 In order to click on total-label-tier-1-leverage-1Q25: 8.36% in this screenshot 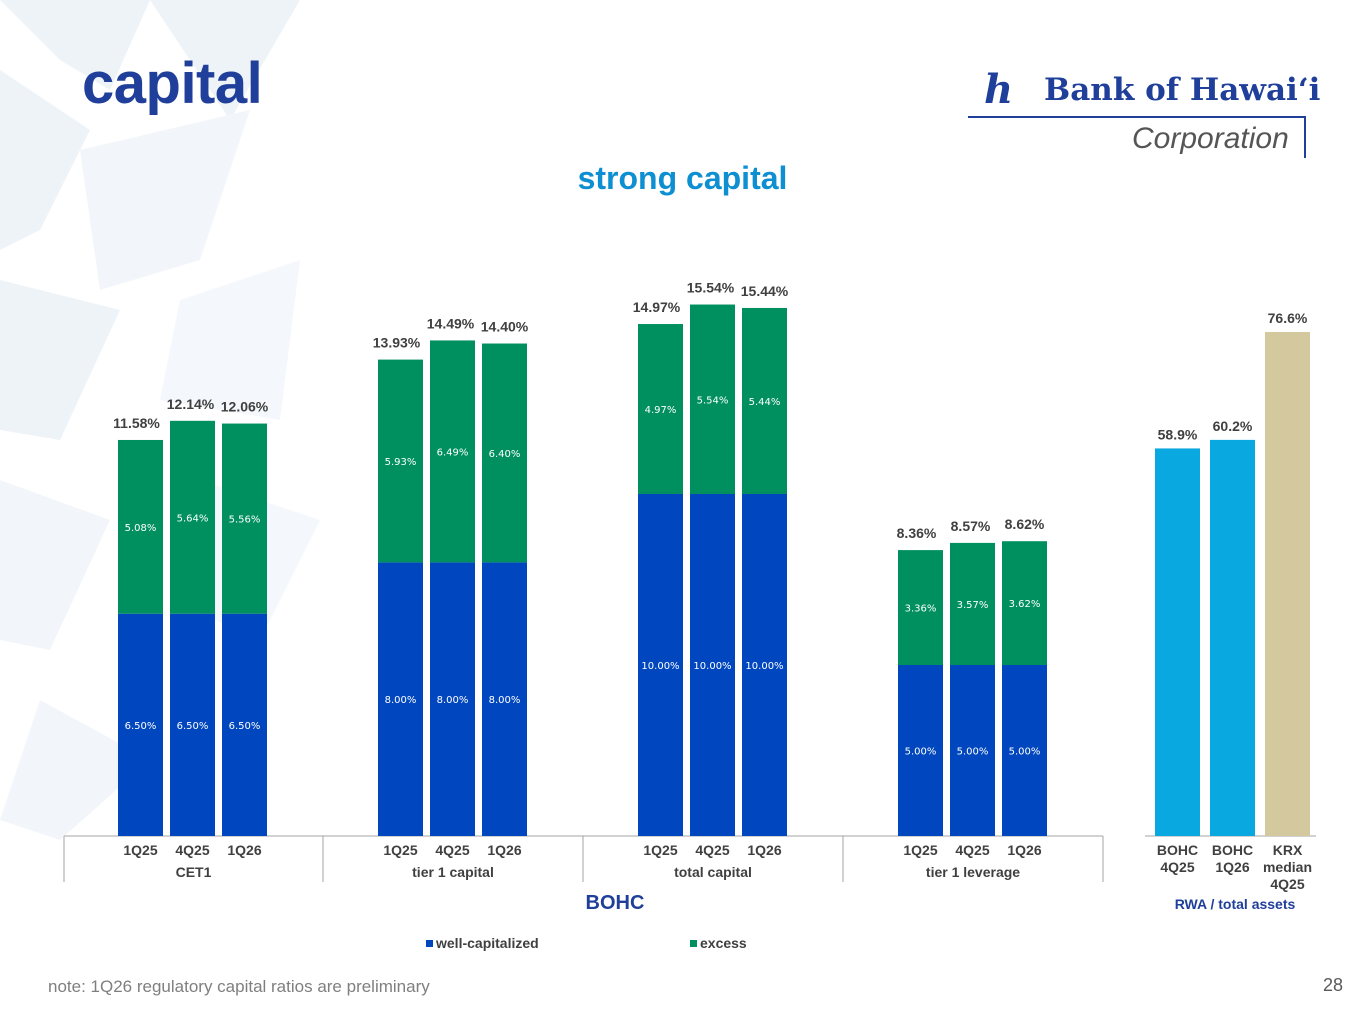, I will do `click(917, 533)`.